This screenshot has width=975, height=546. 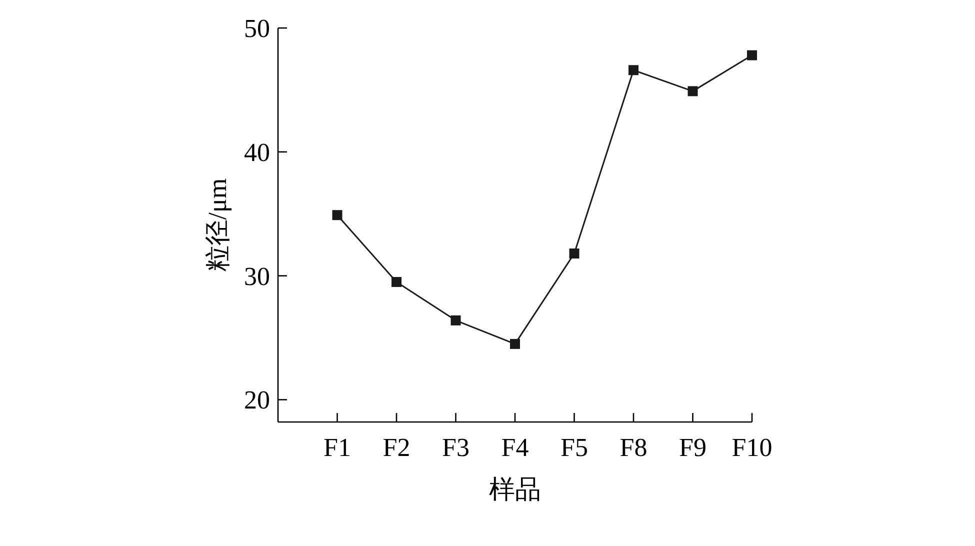 I want to click on x-tick-label: F10, so click(x=752, y=447).